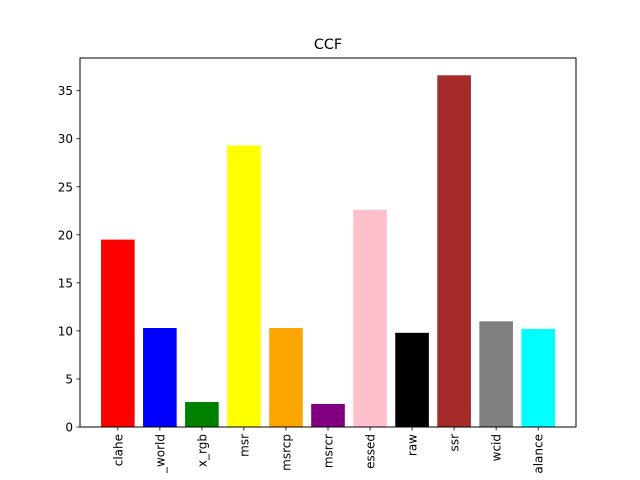 This screenshot has width=640, height=480. What do you see at coordinates (65, 91) in the screenshot?
I see `y-tick-label: 35` at bounding box center [65, 91].